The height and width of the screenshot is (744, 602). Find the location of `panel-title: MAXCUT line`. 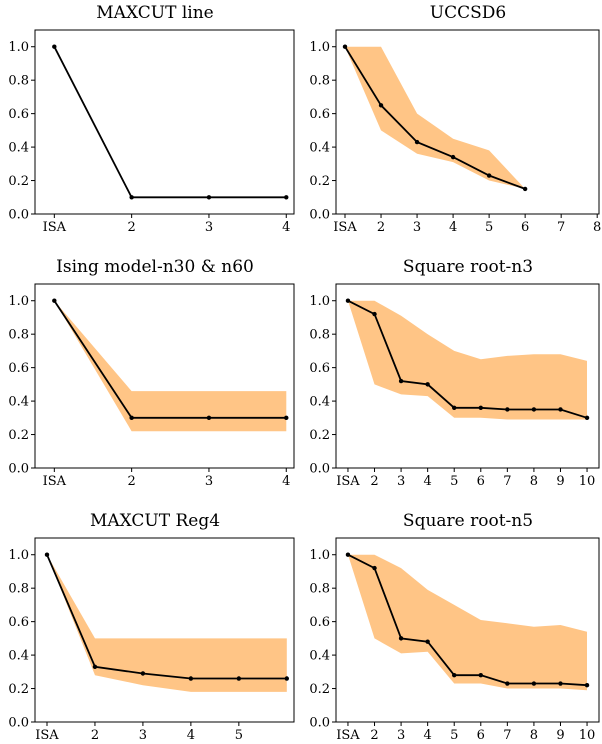

panel-title: MAXCUT line is located at coordinates (154, 13).